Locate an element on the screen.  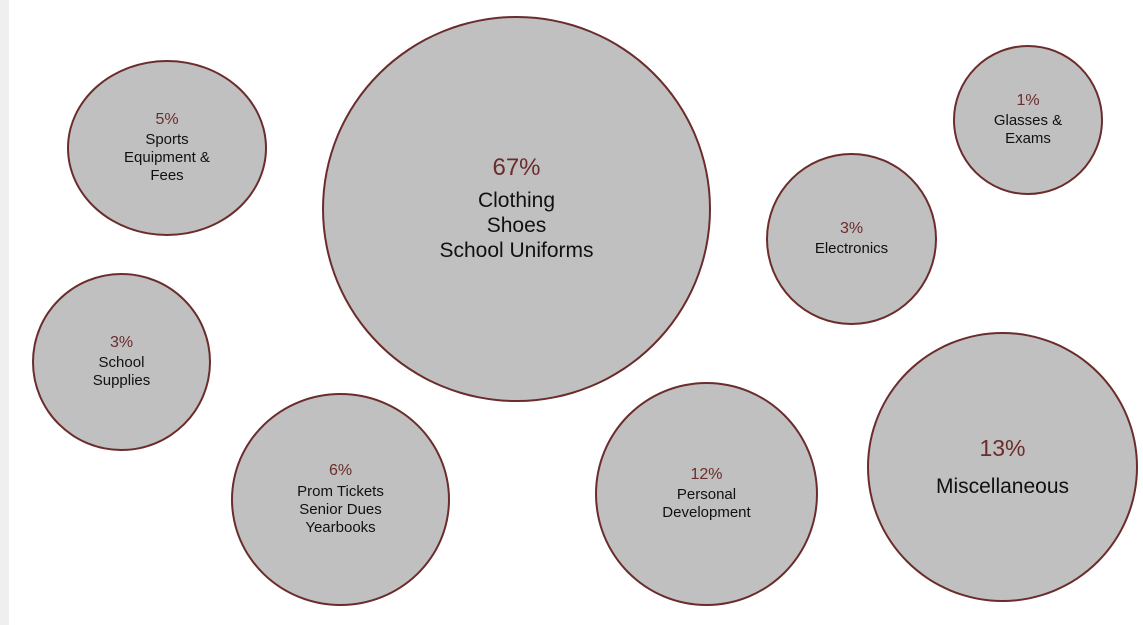
percent-label: 6% is located at coordinates (340, 471).